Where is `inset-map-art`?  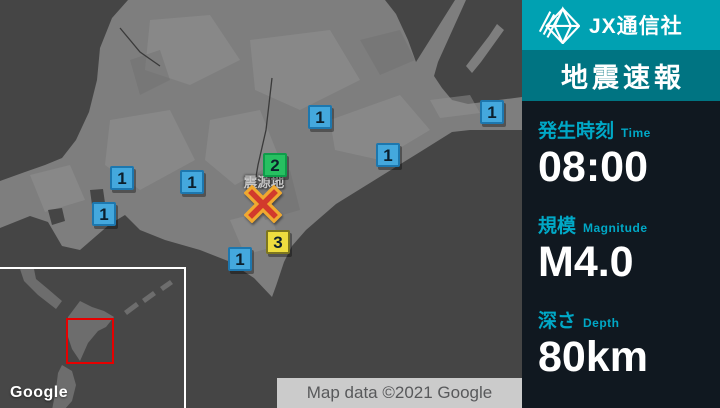
inset-map-art is located at coordinates (92, 338).